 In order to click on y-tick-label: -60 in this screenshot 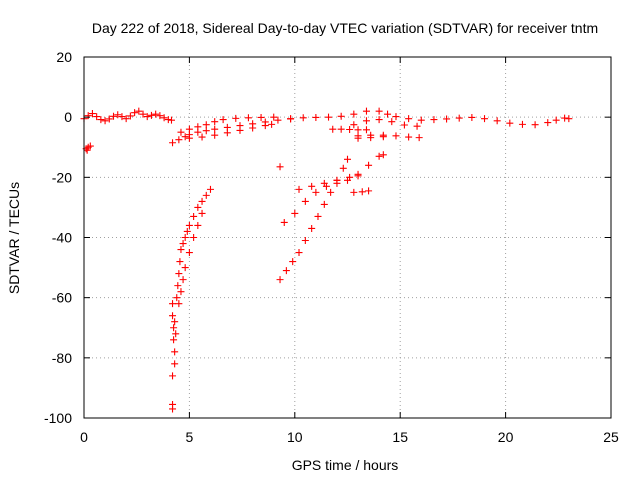, I will do `click(62, 298)`.